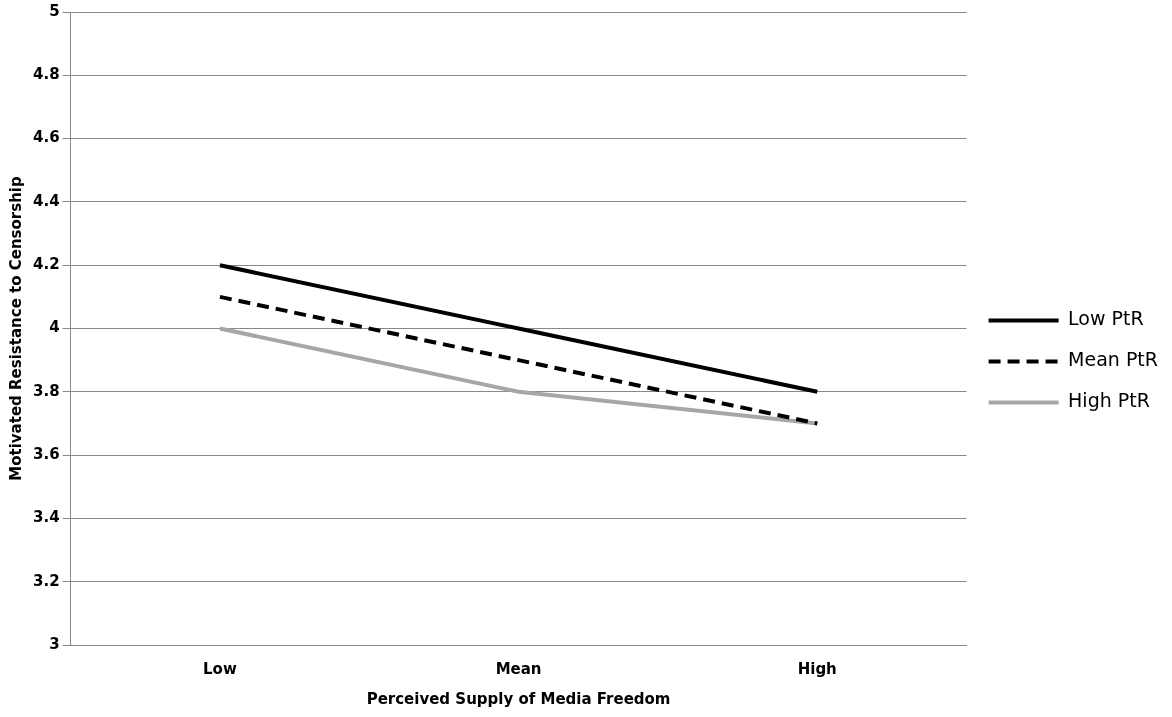 The height and width of the screenshot is (717, 1172). Describe the element at coordinates (46, 390) in the screenshot. I see `y-tick-label: 3.8` at that location.